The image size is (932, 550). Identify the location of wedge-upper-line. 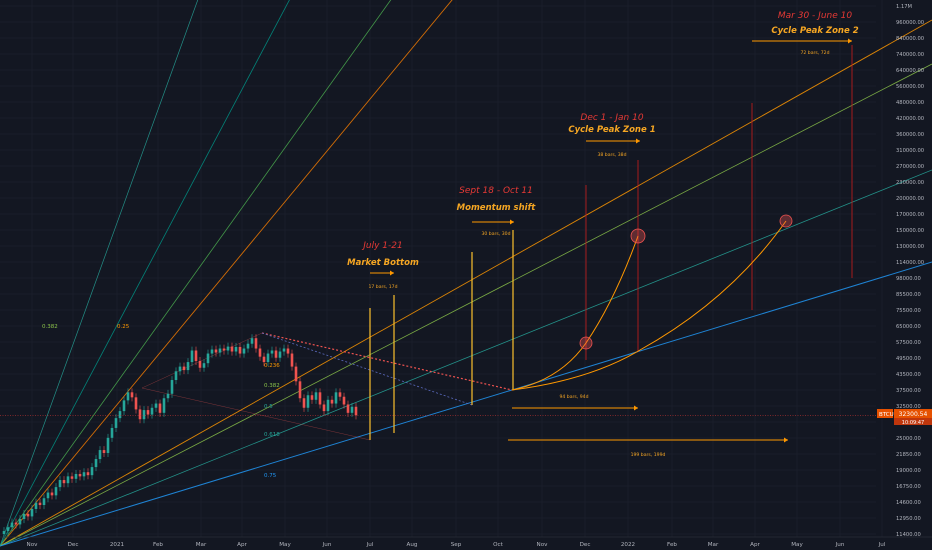
(202, 360).